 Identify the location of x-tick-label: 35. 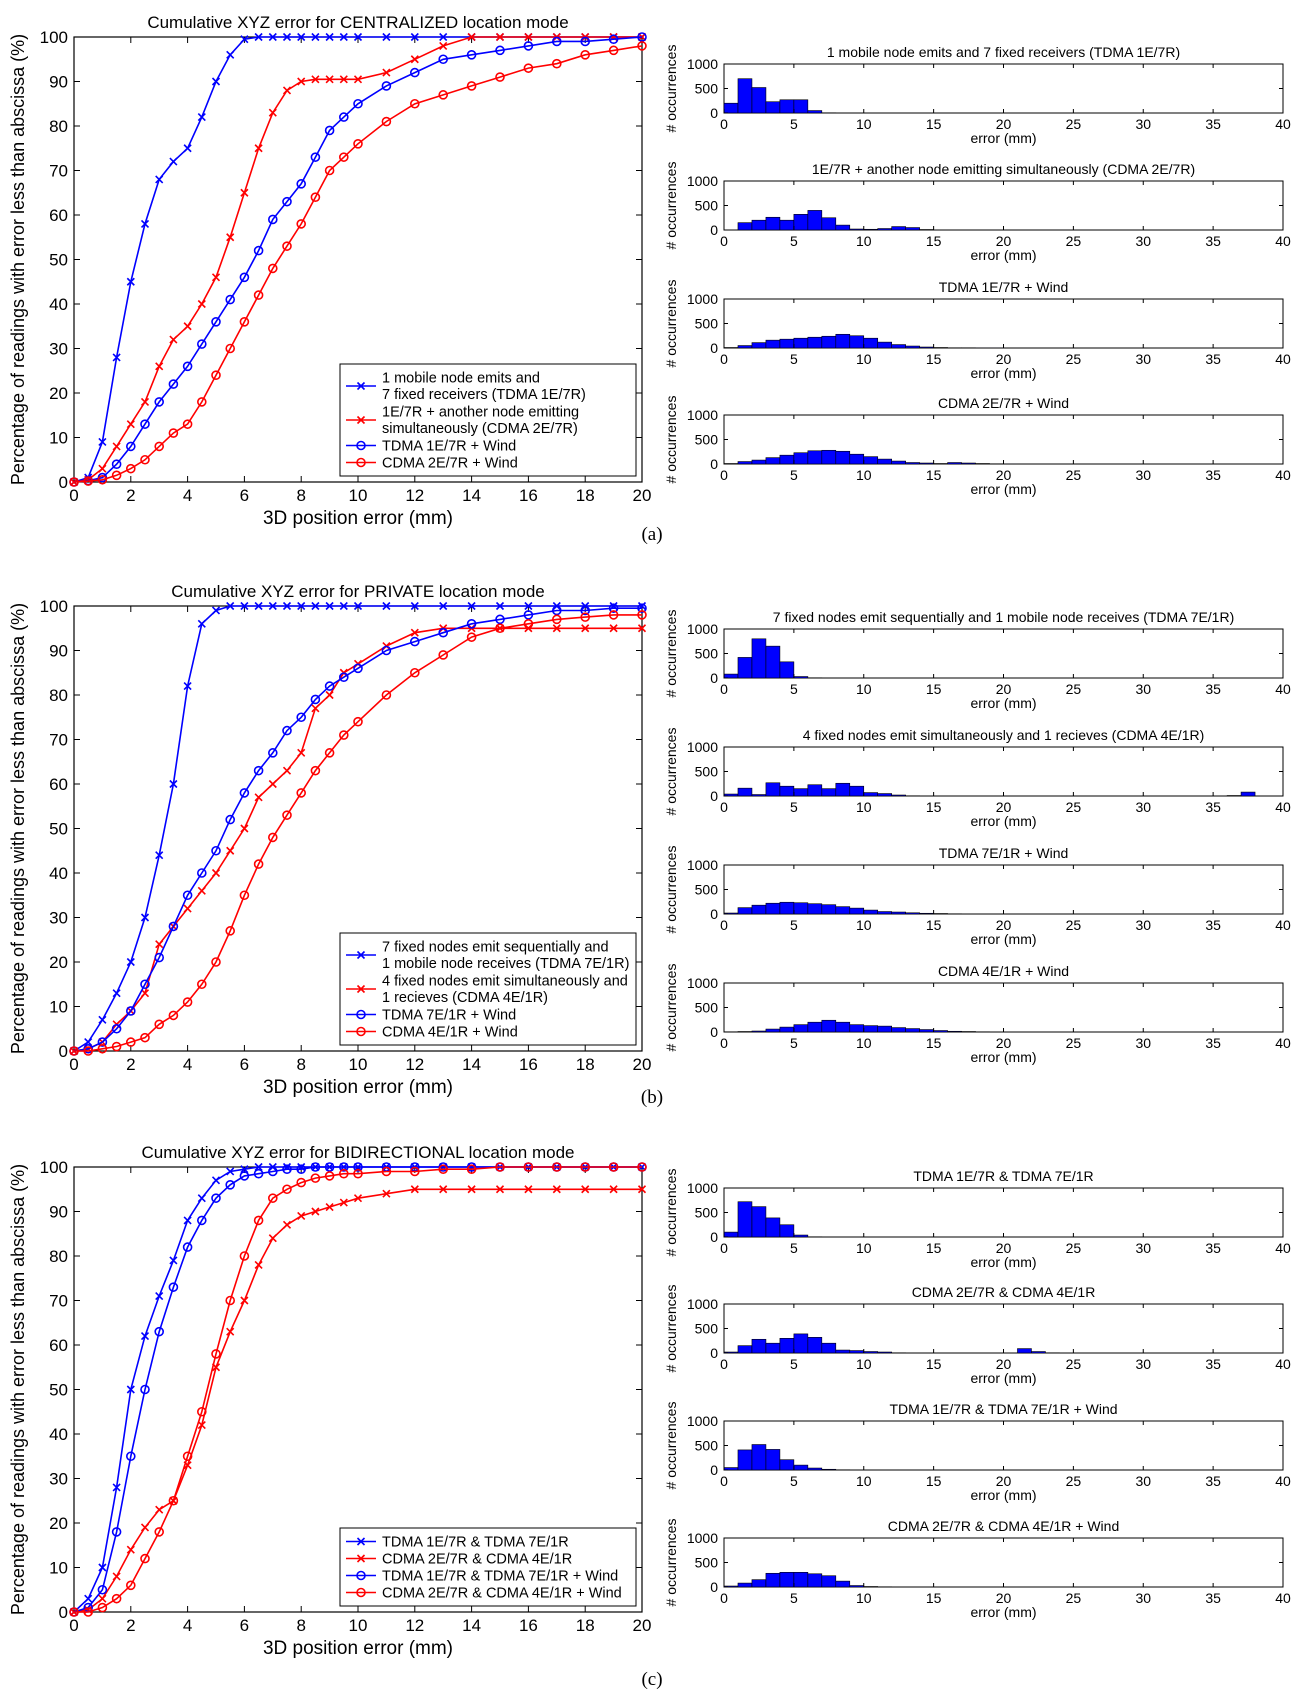
(1213, 124).